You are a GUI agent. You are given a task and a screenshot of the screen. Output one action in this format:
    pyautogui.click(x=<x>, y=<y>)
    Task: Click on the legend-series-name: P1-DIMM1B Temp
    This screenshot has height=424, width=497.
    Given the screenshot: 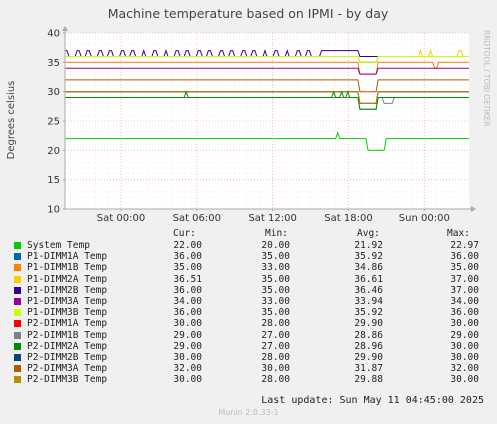 What is the action you would take?
    pyautogui.click(x=67, y=268)
    